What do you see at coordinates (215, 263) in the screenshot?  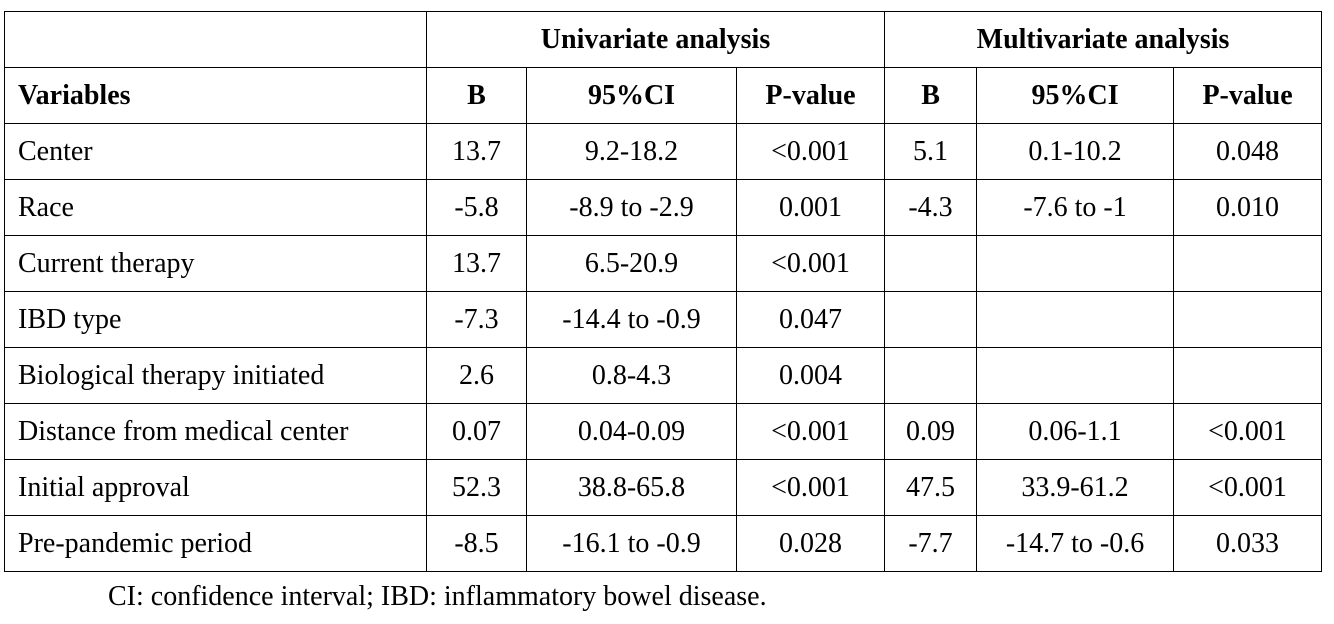 I see `variable-cell: Current therapy` at bounding box center [215, 263].